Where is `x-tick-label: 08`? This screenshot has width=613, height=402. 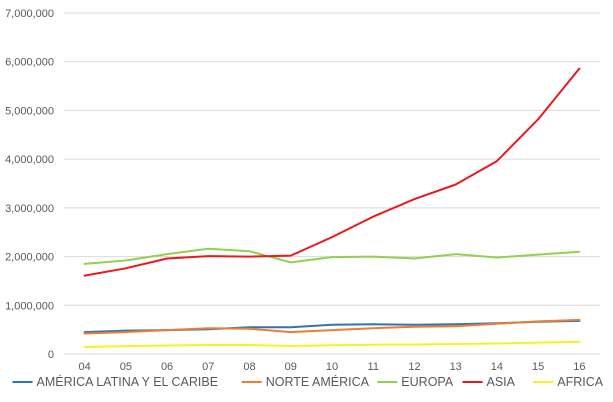
x-tick-label: 08 is located at coordinates (249, 367).